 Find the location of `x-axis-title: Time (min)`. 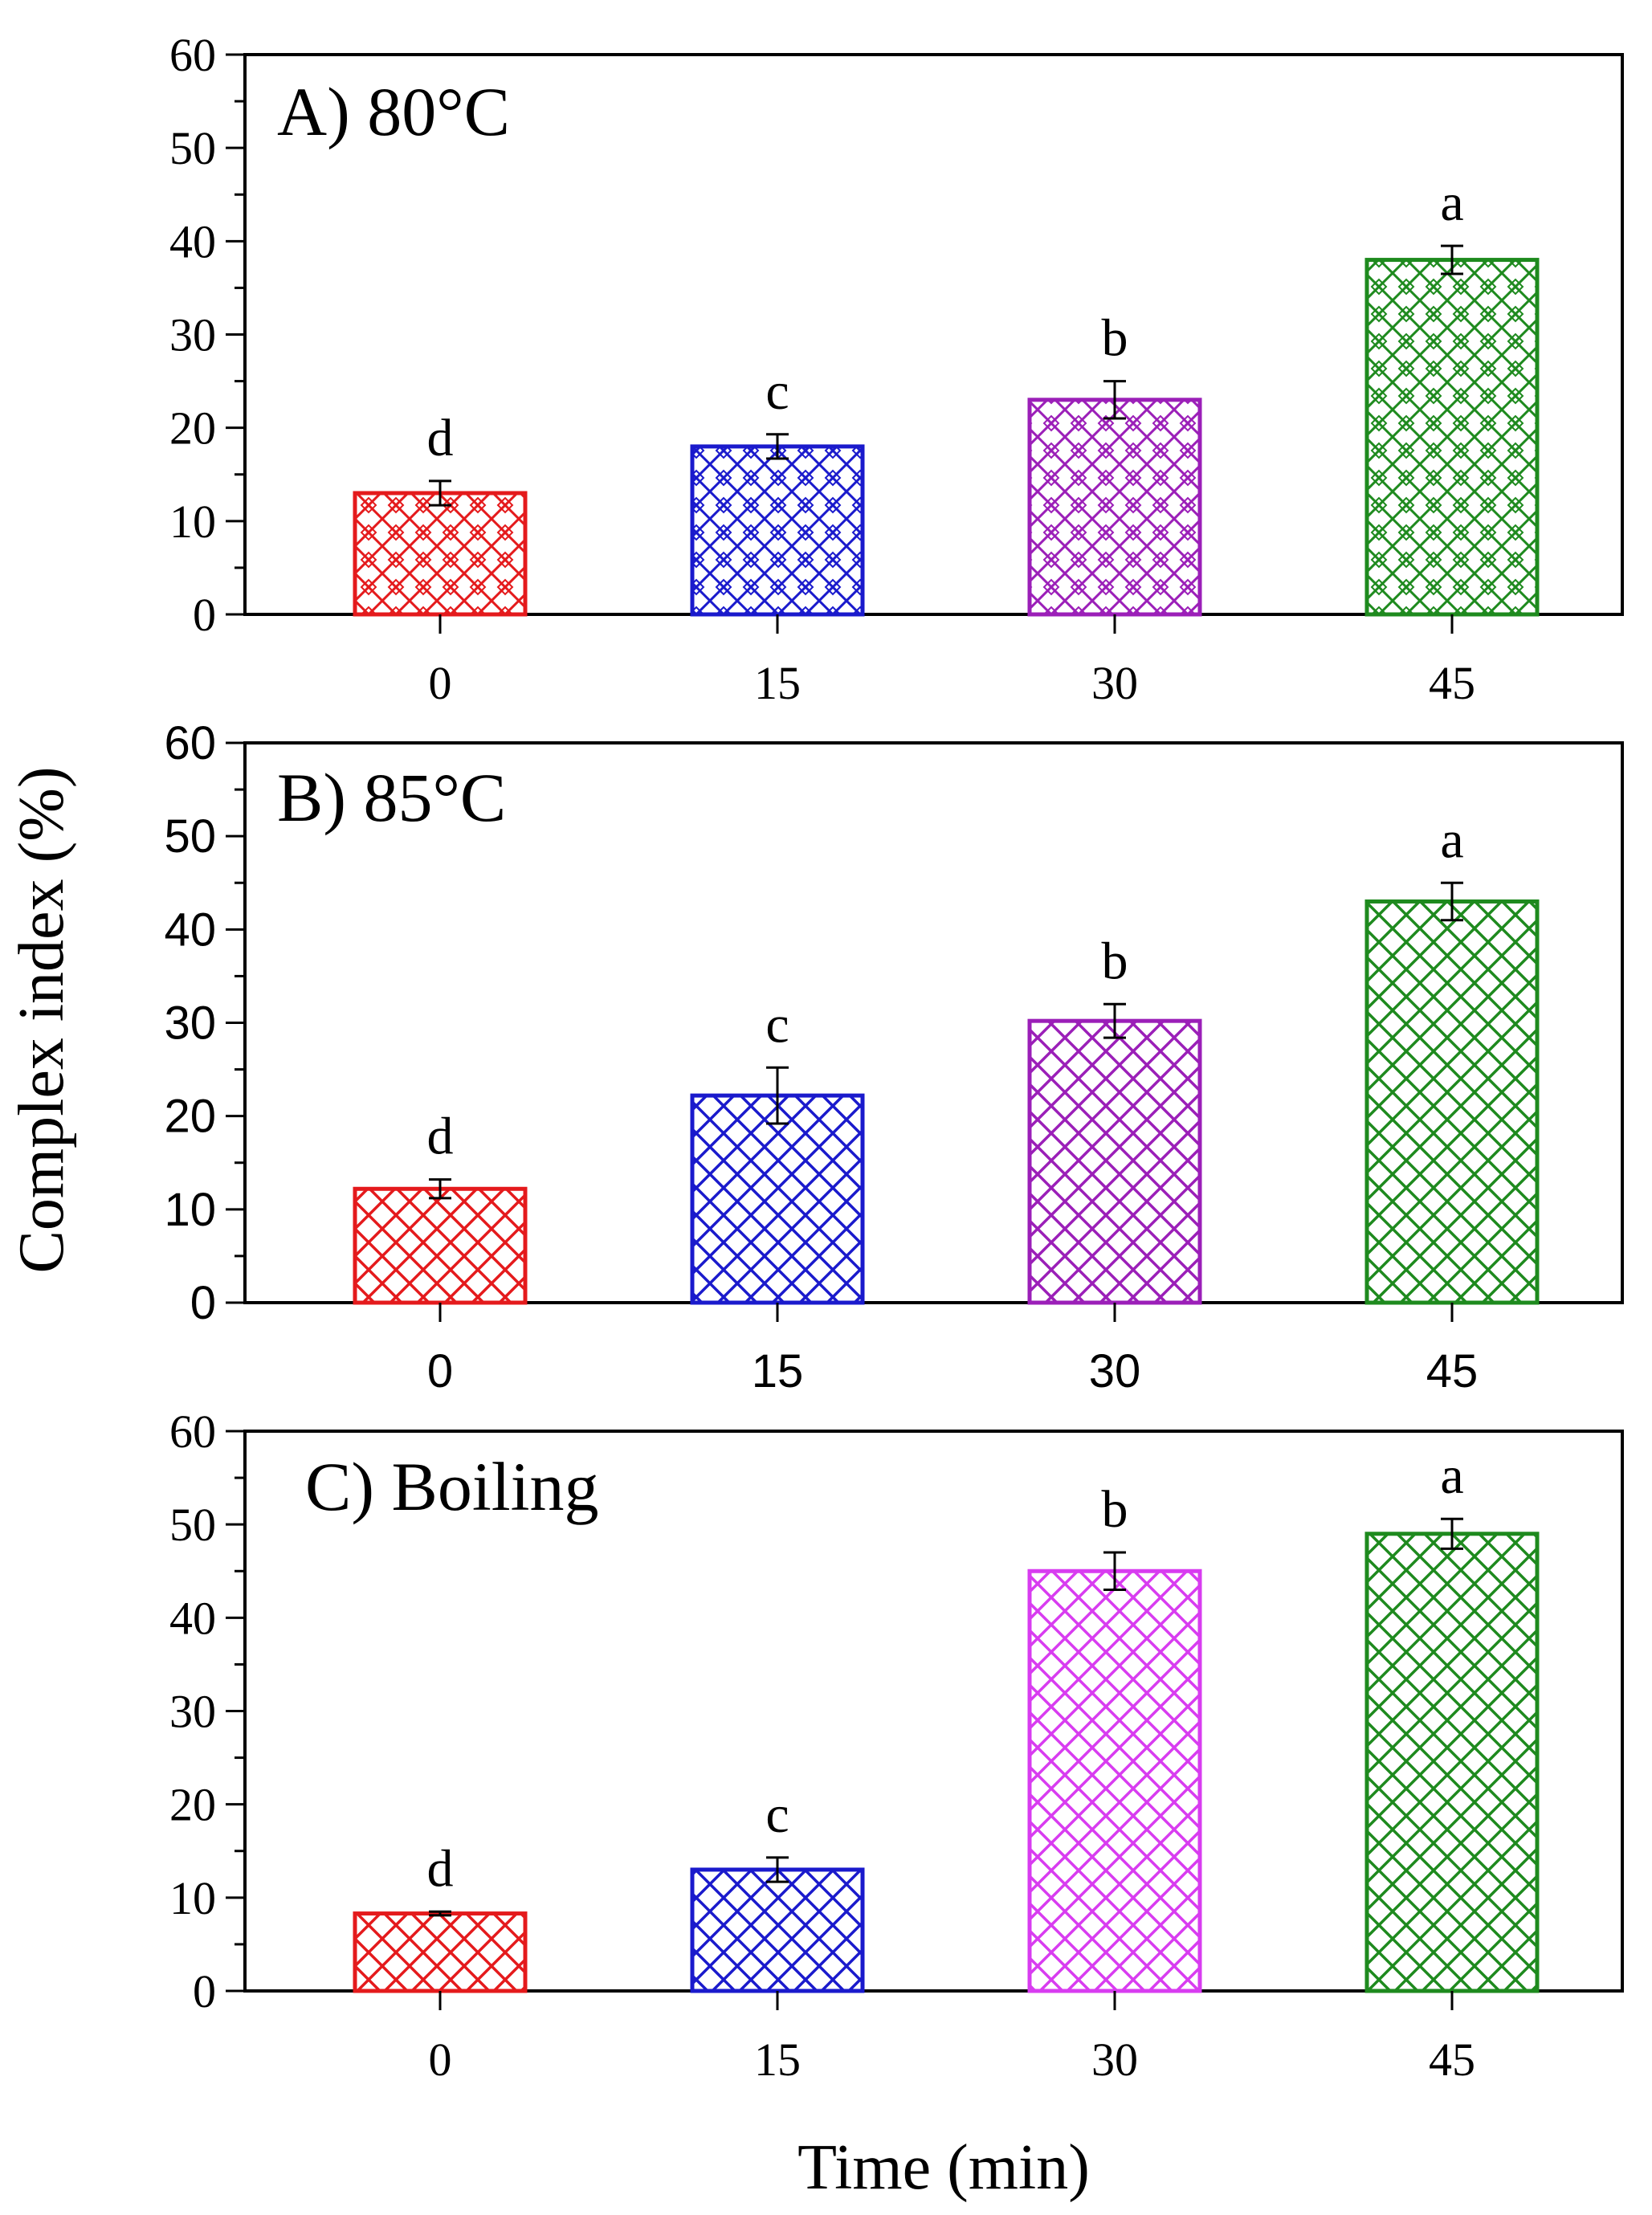

x-axis-title: Time (min) is located at coordinates (943, 2167).